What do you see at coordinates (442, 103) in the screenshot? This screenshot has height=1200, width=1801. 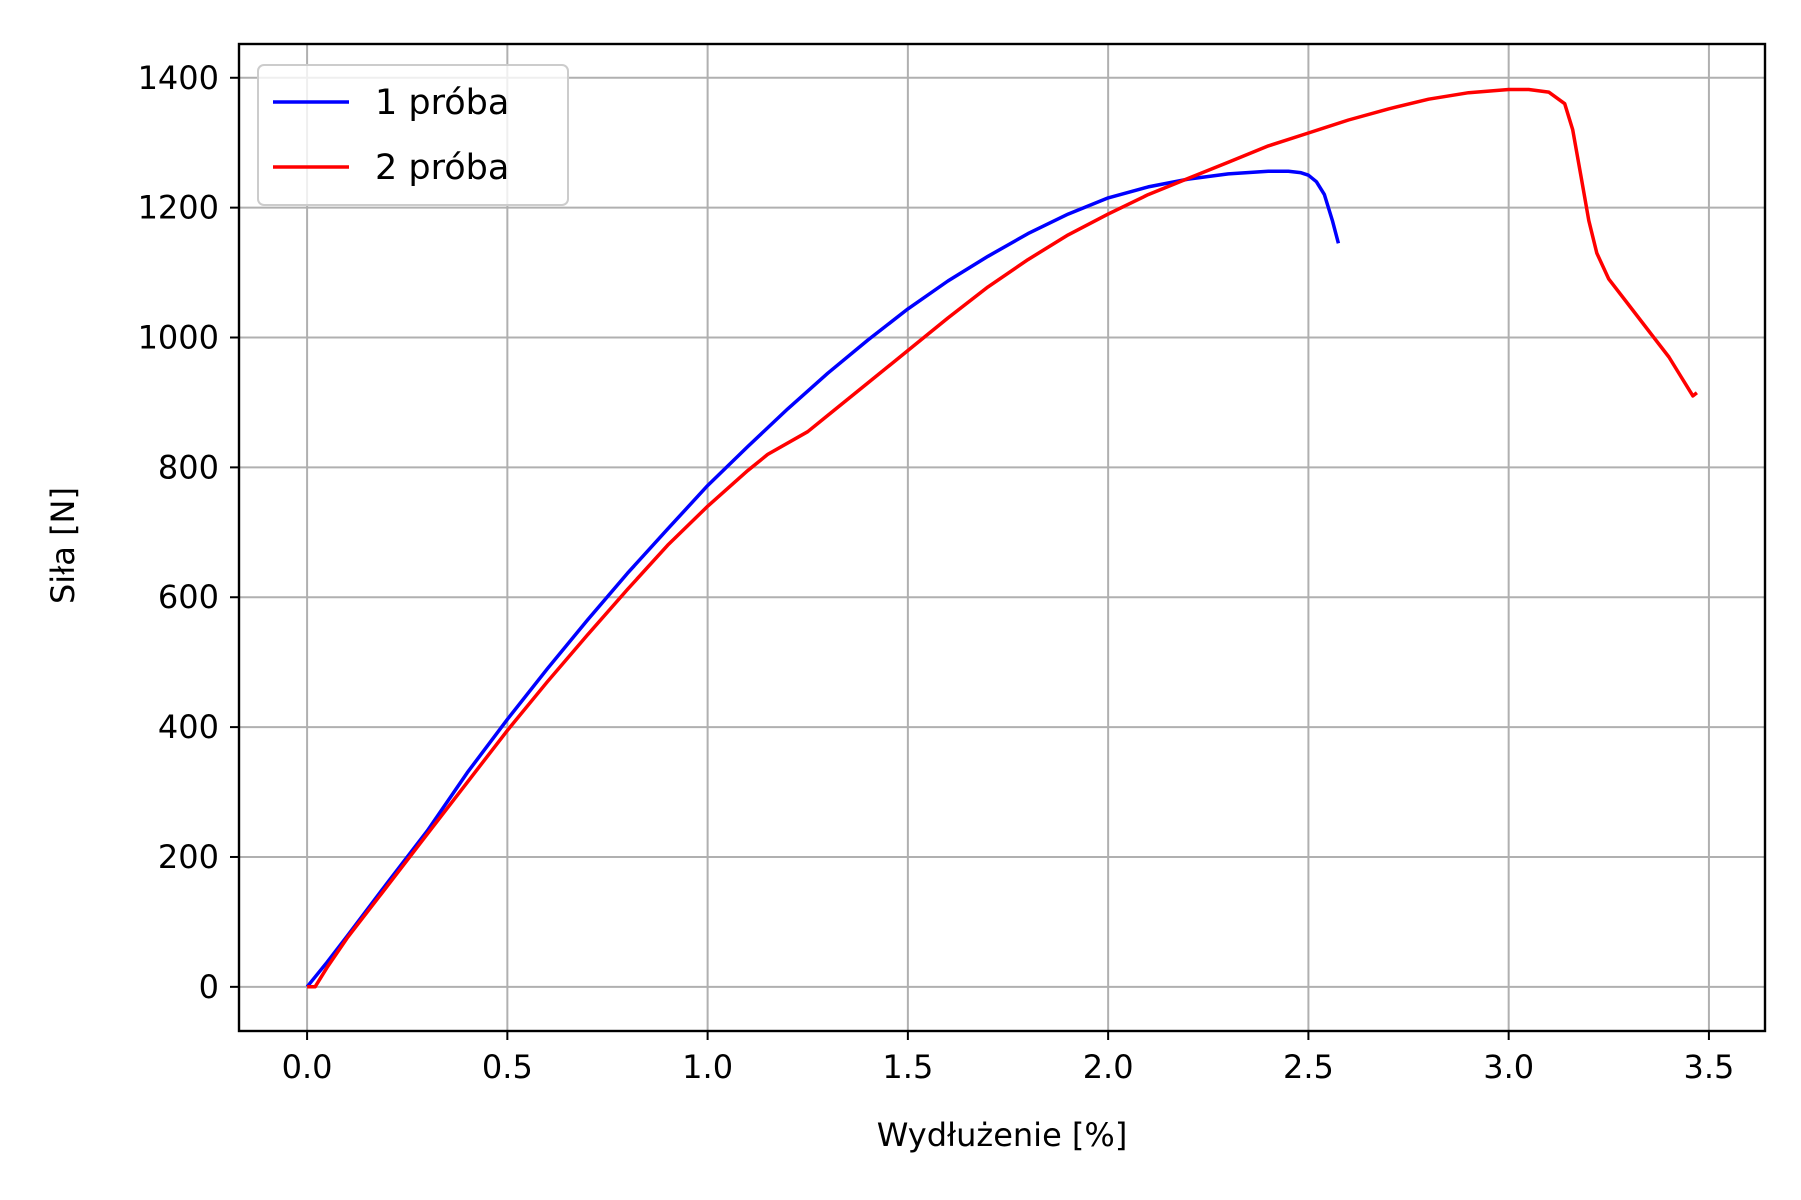 I see `legend-label: 1 próba` at bounding box center [442, 103].